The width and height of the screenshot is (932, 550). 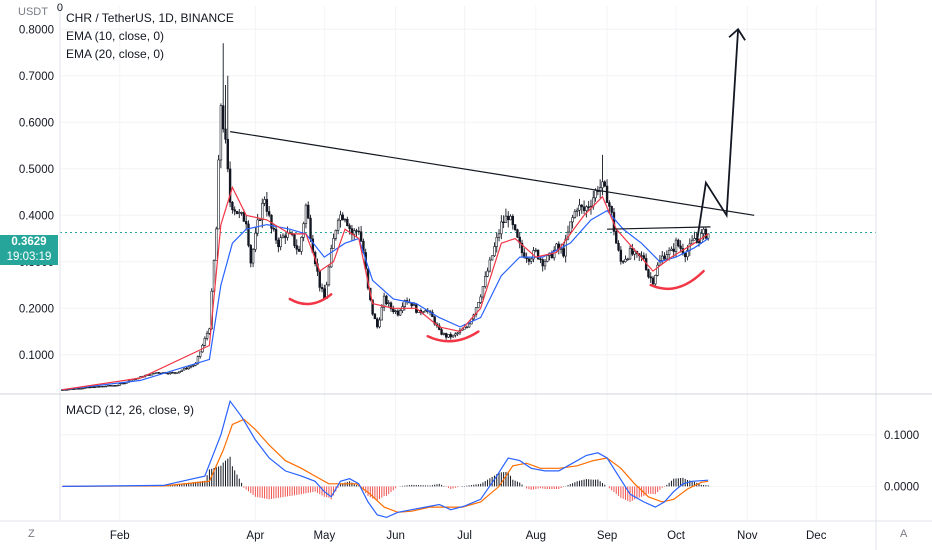 What do you see at coordinates (29, 242) in the screenshot?
I see `last-price-value: 0.3629` at bounding box center [29, 242].